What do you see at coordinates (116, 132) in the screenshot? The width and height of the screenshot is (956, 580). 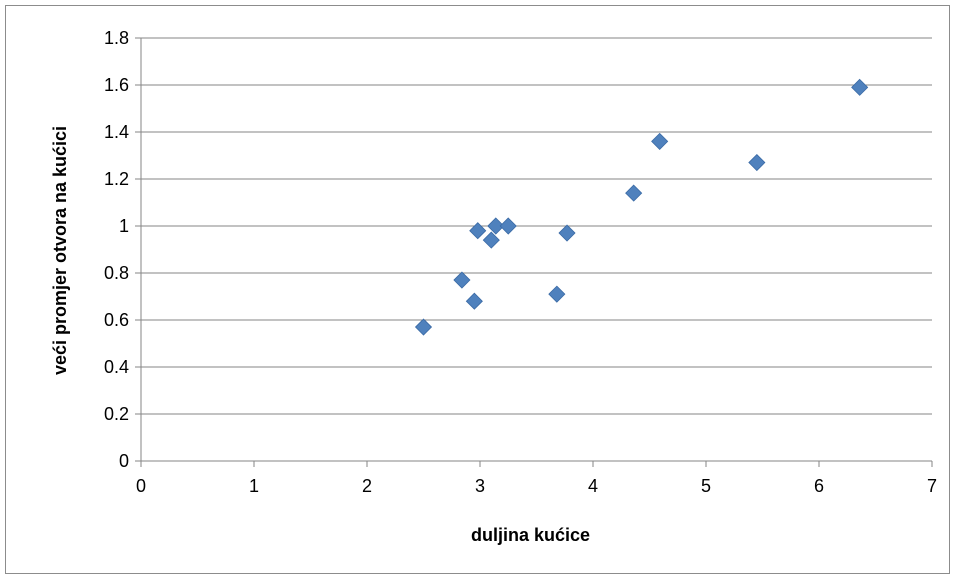 I see `y-tick-label: 1.4` at bounding box center [116, 132].